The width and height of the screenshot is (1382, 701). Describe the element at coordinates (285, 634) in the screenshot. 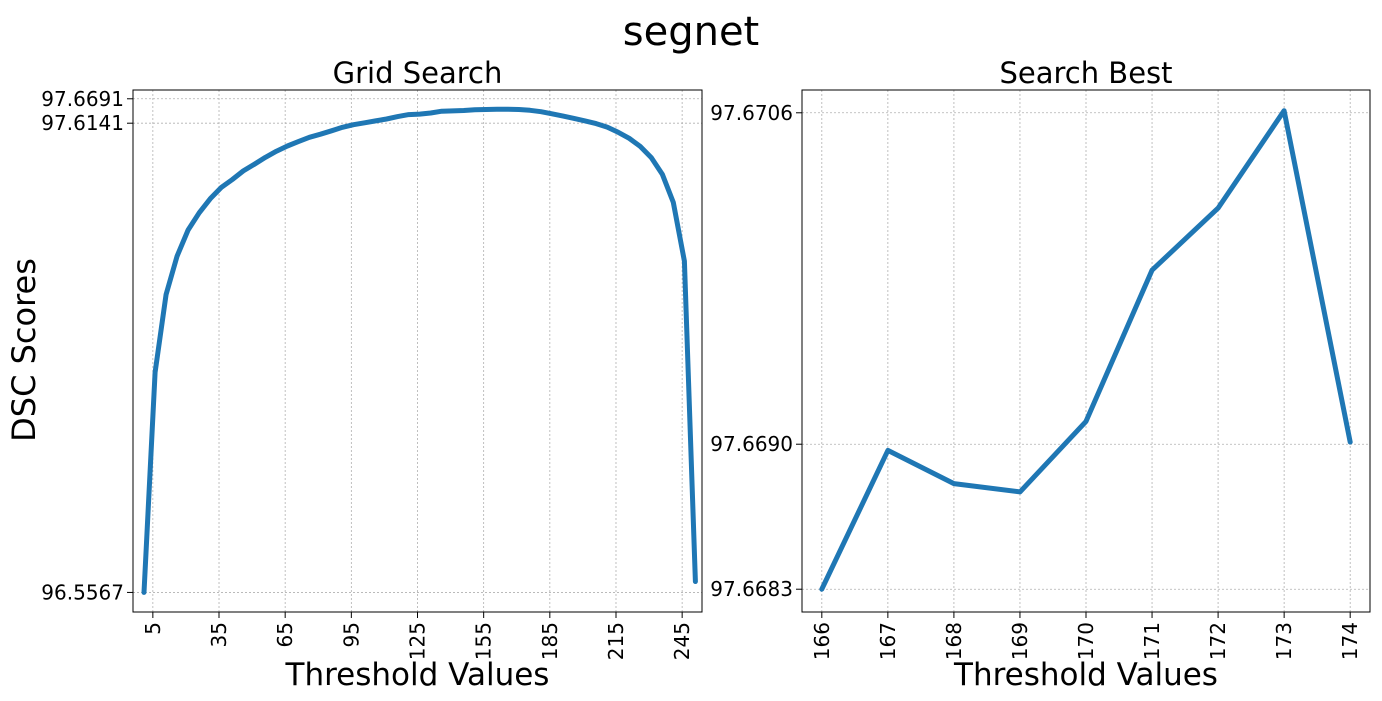

I see `chart-0-x-tick-label-2: 65` at that location.